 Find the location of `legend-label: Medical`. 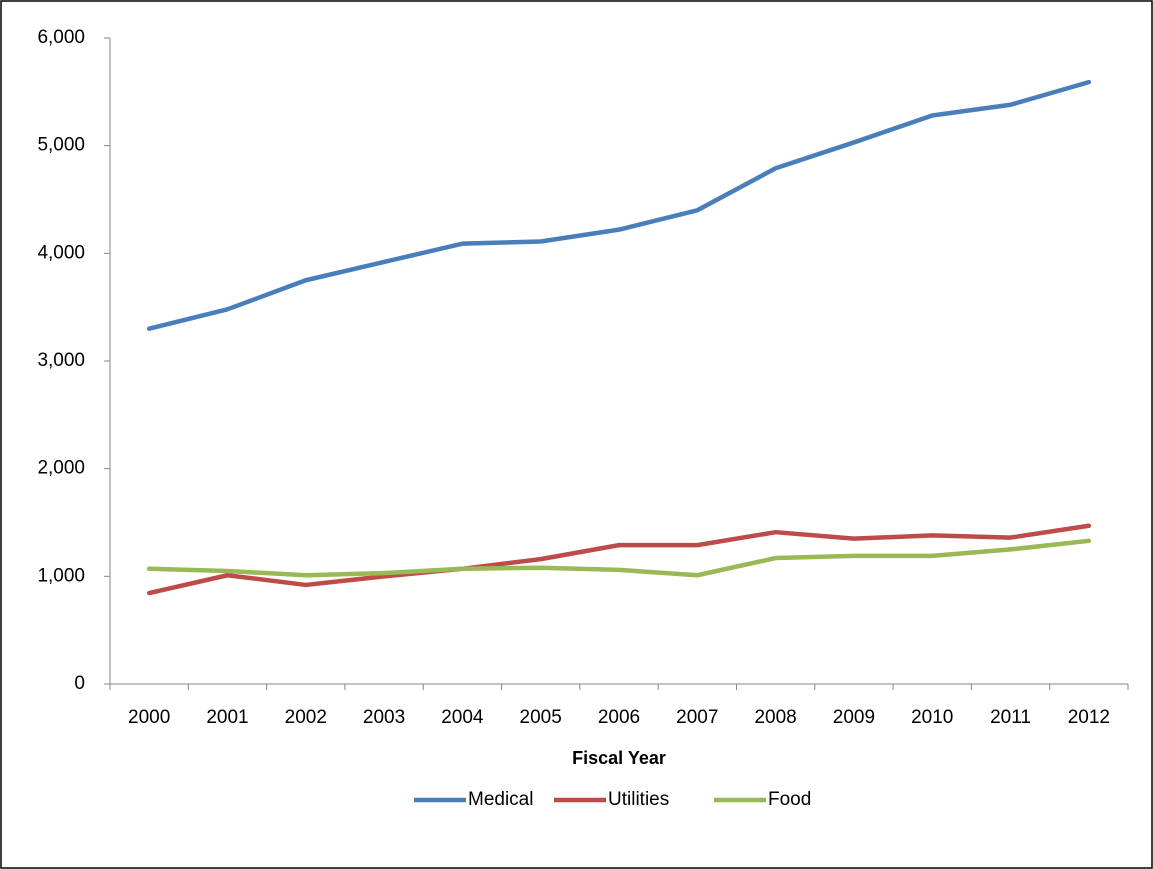

legend-label: Medical is located at coordinates (500, 799).